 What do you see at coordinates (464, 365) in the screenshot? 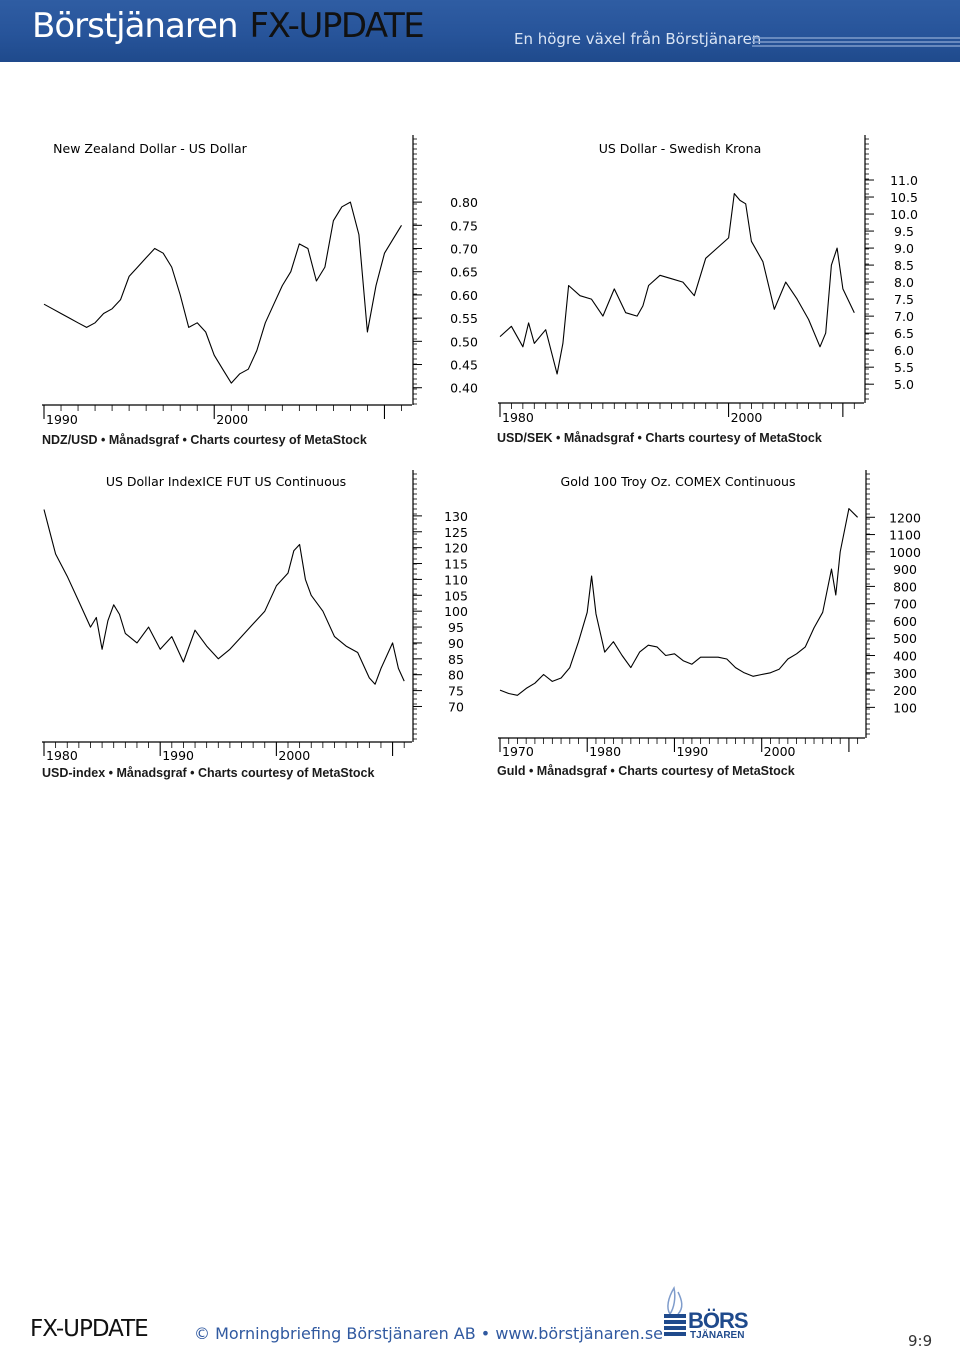
I see `y-tick-label: 0.45` at bounding box center [464, 365].